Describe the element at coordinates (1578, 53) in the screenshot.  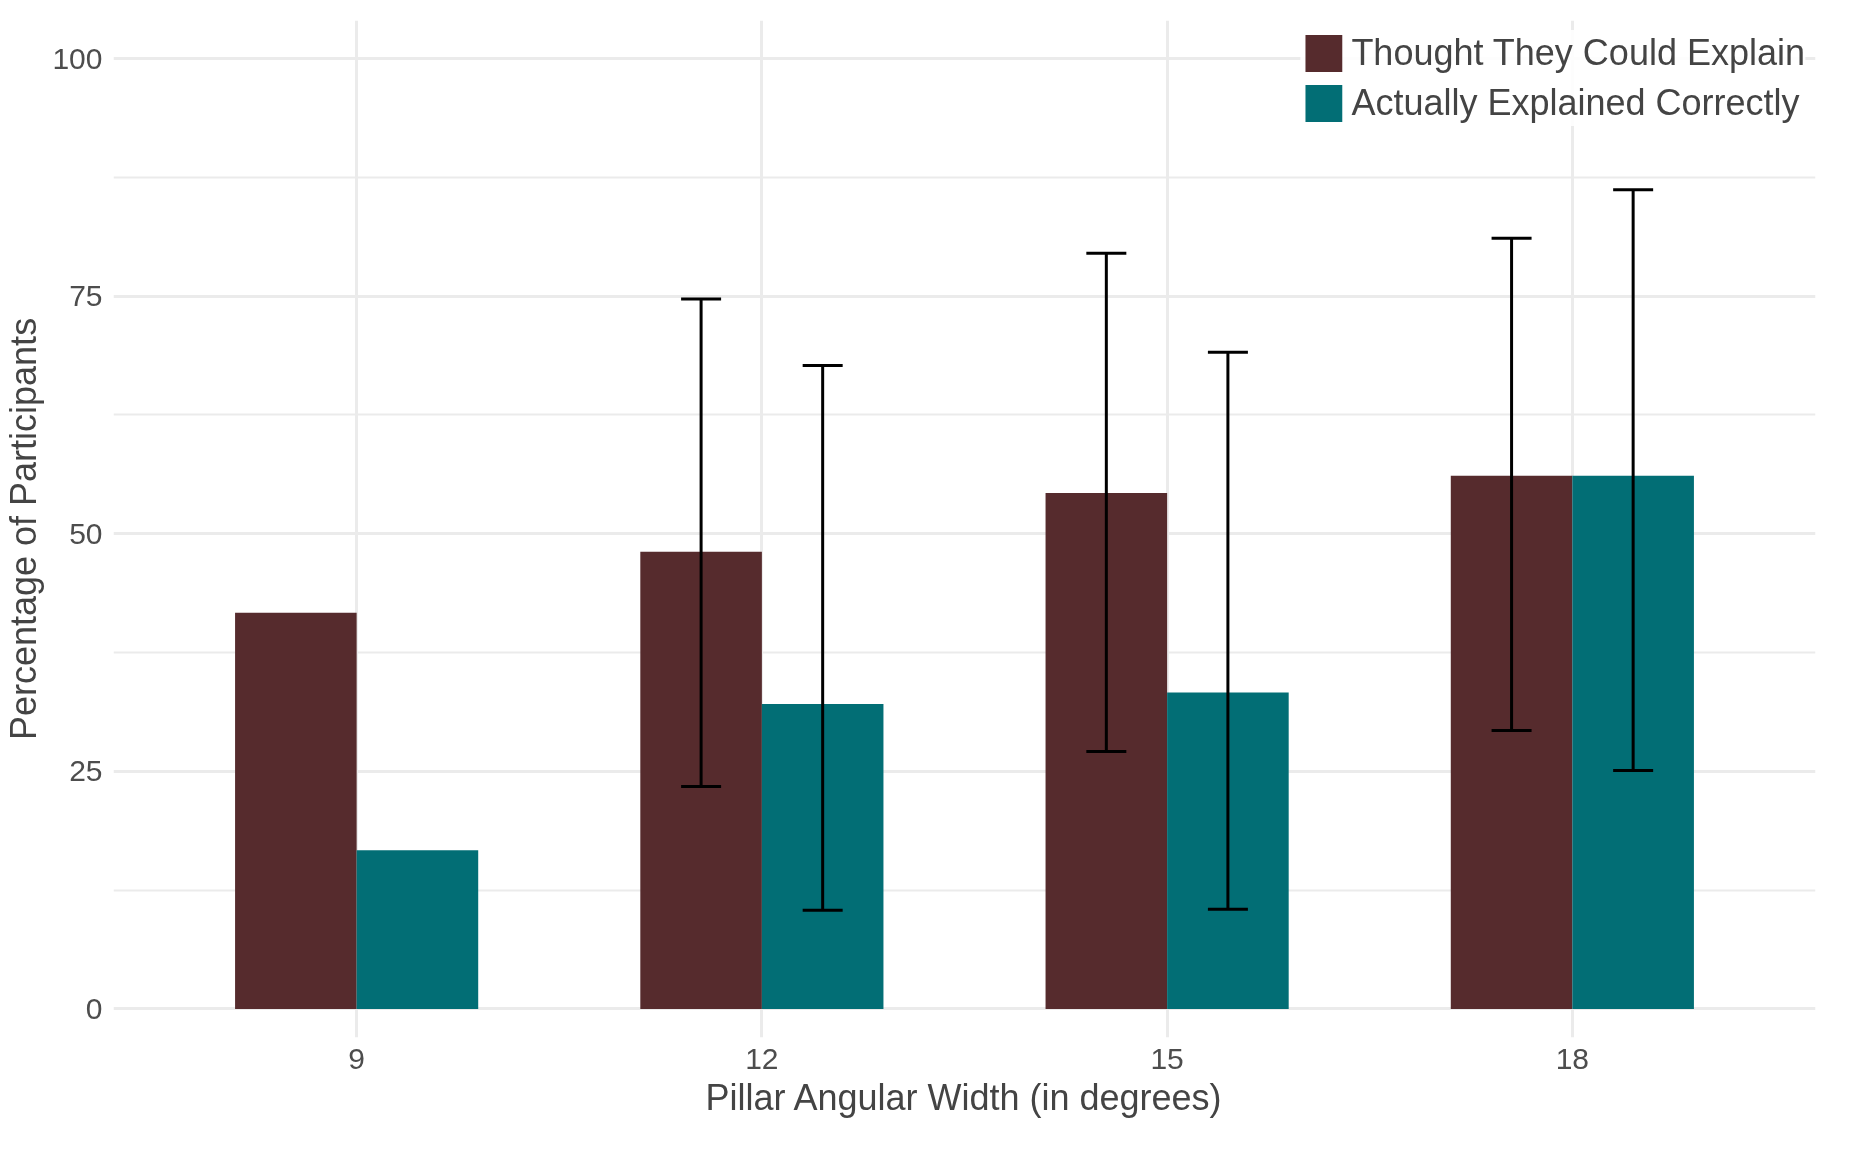
I see `legend-label: Thought They Could Explain` at that location.